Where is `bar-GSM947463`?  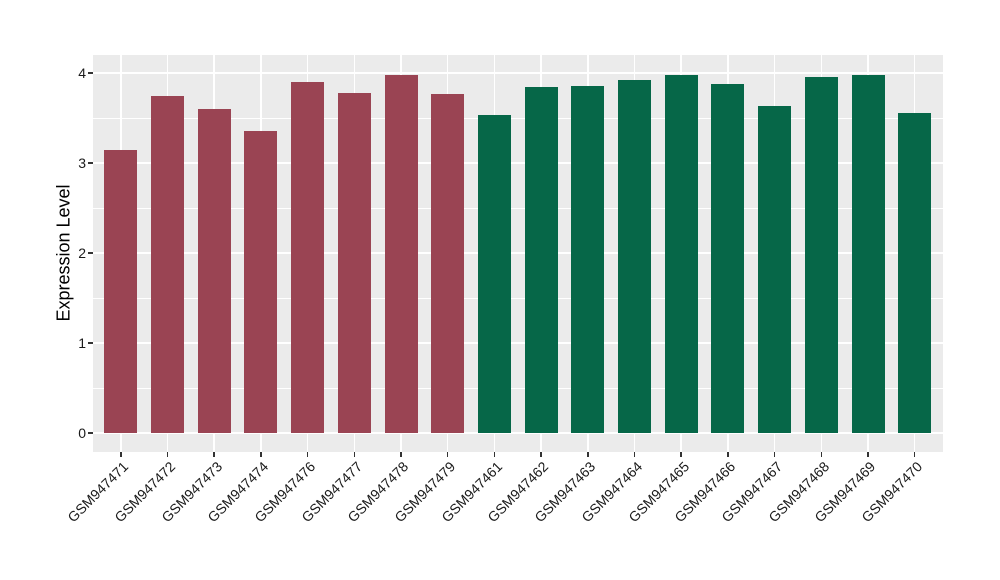 bar-GSM947463 is located at coordinates (588, 259).